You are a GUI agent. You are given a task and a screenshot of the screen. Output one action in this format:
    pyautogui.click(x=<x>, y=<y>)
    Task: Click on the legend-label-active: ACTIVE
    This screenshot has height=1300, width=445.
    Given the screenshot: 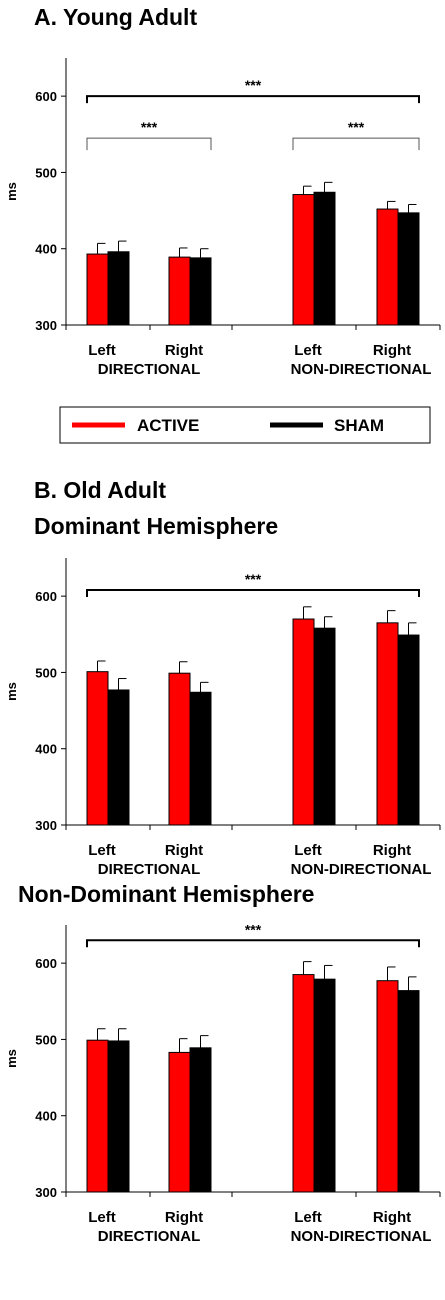 What is the action you would take?
    pyautogui.click(x=168, y=425)
    